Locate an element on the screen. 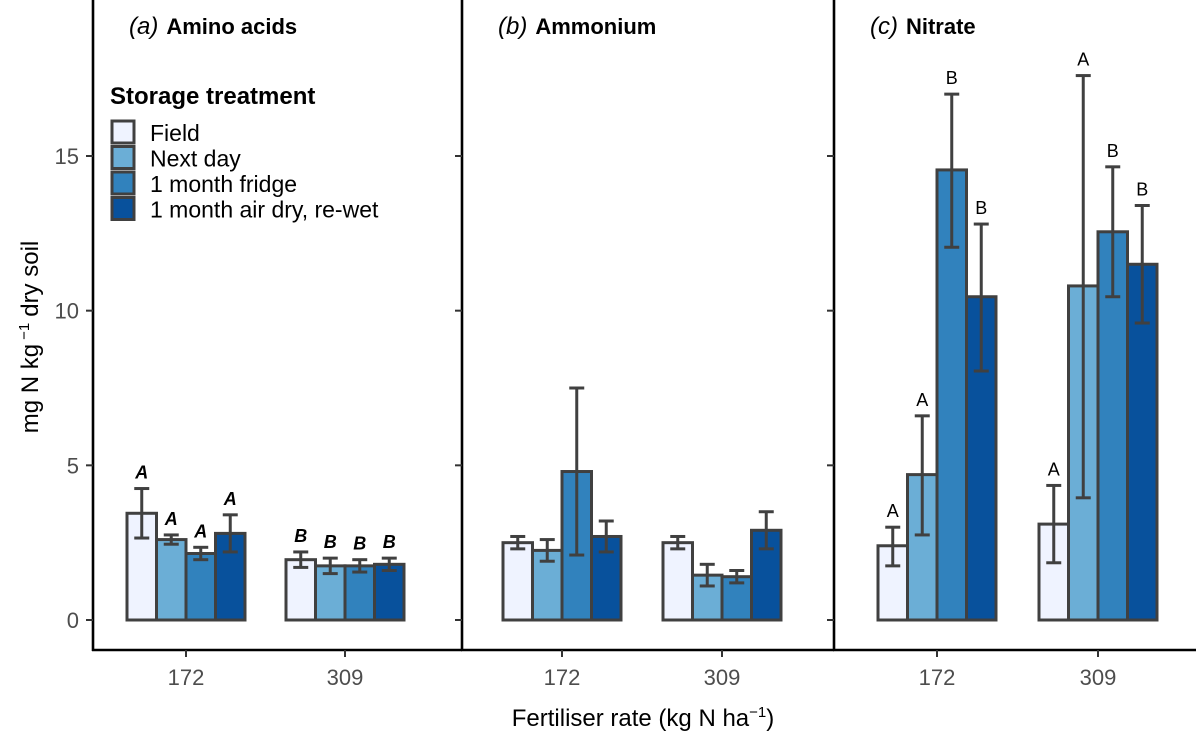 The width and height of the screenshot is (1200, 735). y-tick-label: 15 is located at coordinates (67, 156).